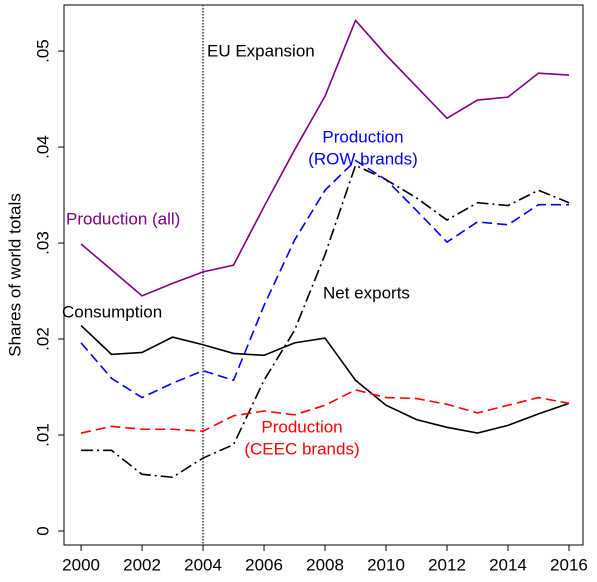  What do you see at coordinates (81, 564) in the screenshot?
I see `x-tick-label: 2000` at bounding box center [81, 564].